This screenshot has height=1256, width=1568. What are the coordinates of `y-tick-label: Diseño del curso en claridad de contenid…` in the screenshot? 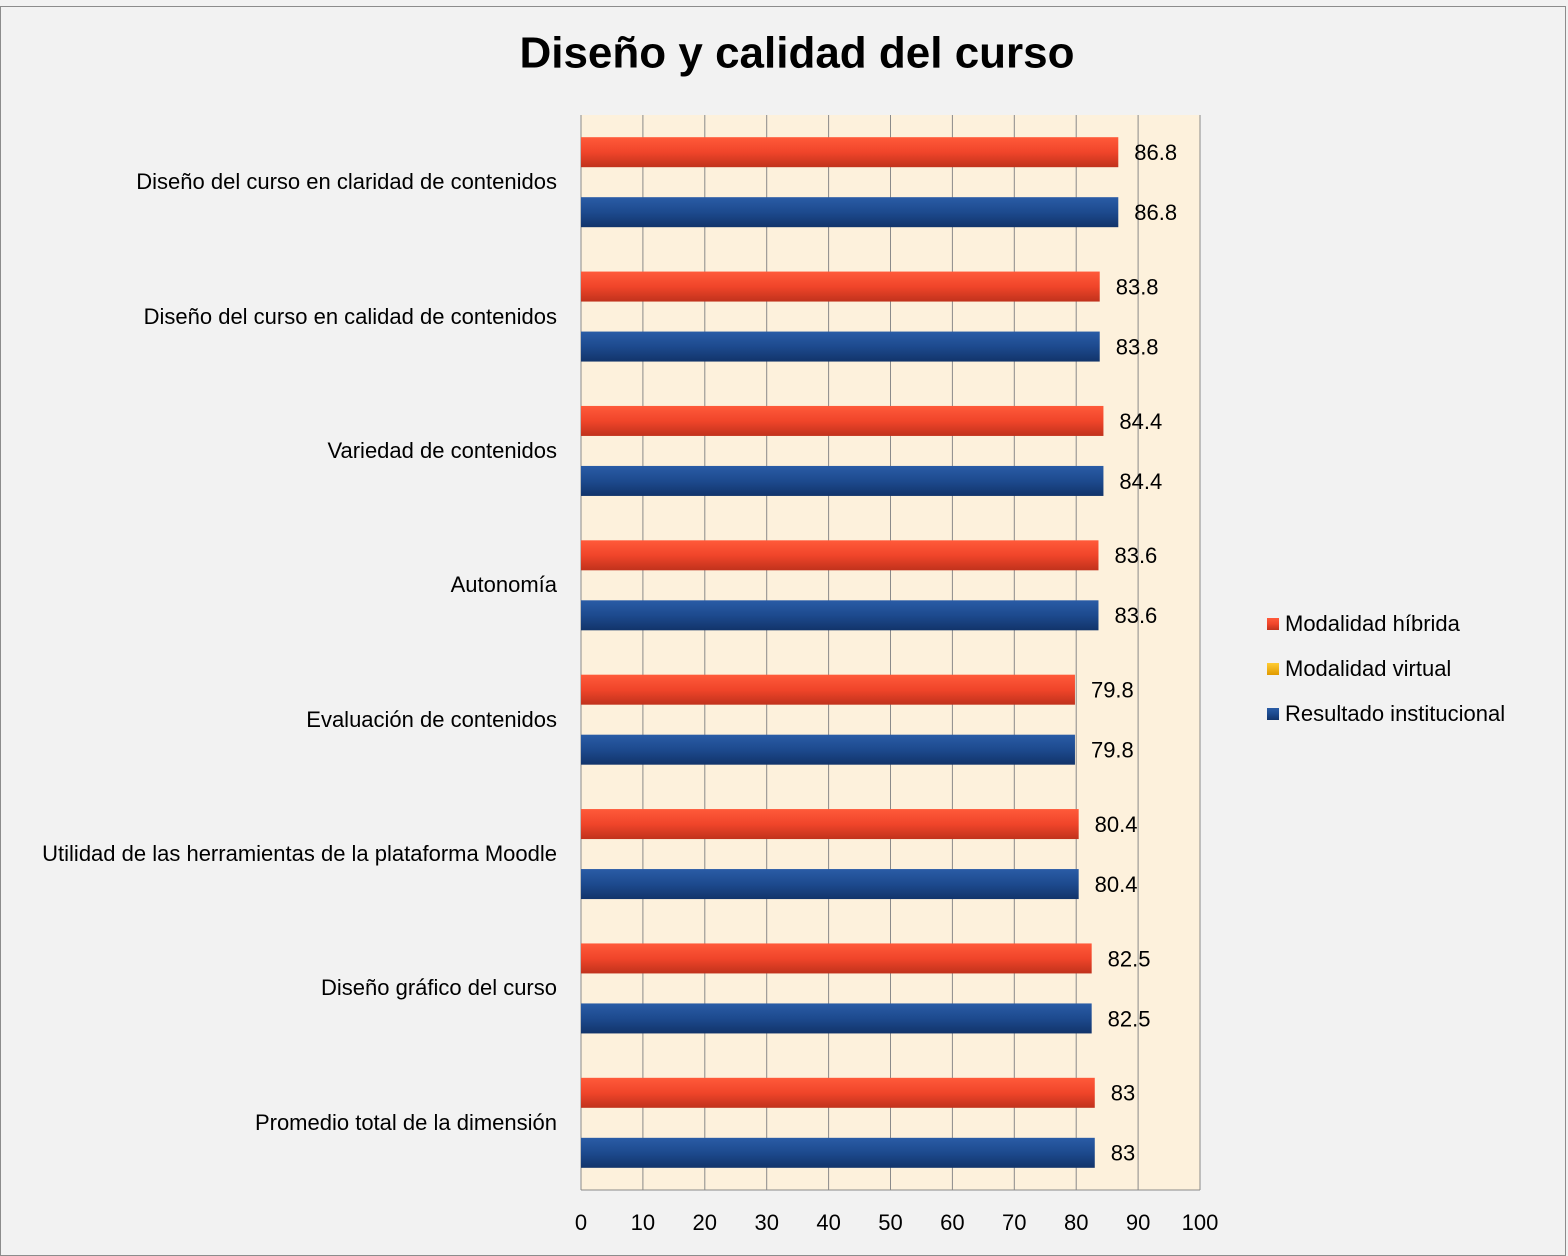 It's located at (346, 182).